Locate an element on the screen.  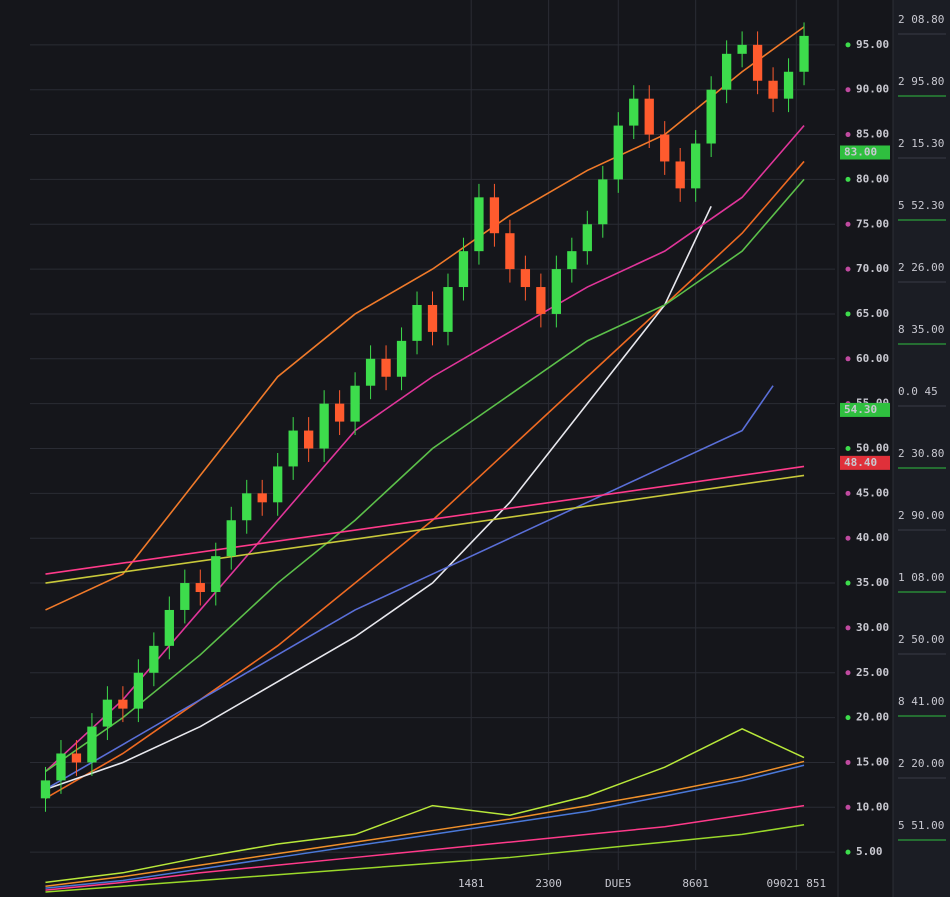
panel-label: 2 20.00 is located at coordinates (921, 763).